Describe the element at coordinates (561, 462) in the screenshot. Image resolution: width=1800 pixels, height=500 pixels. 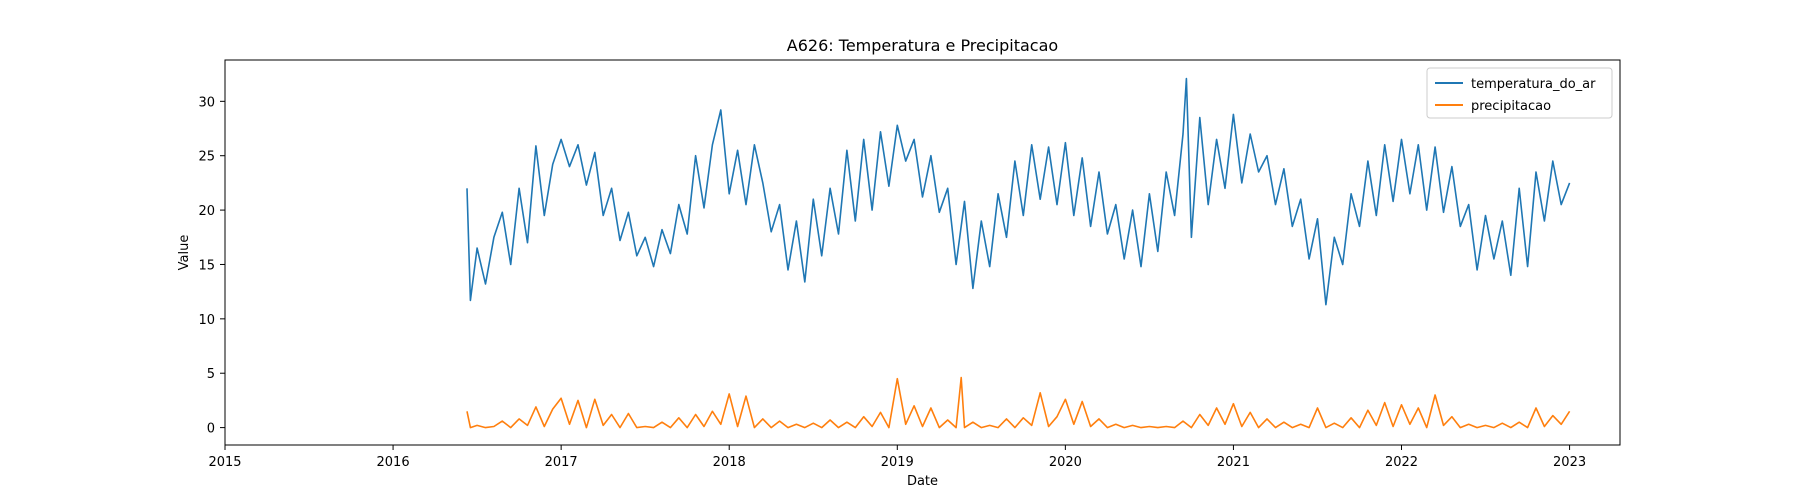
I see `x-tick-label: 2017` at that location.